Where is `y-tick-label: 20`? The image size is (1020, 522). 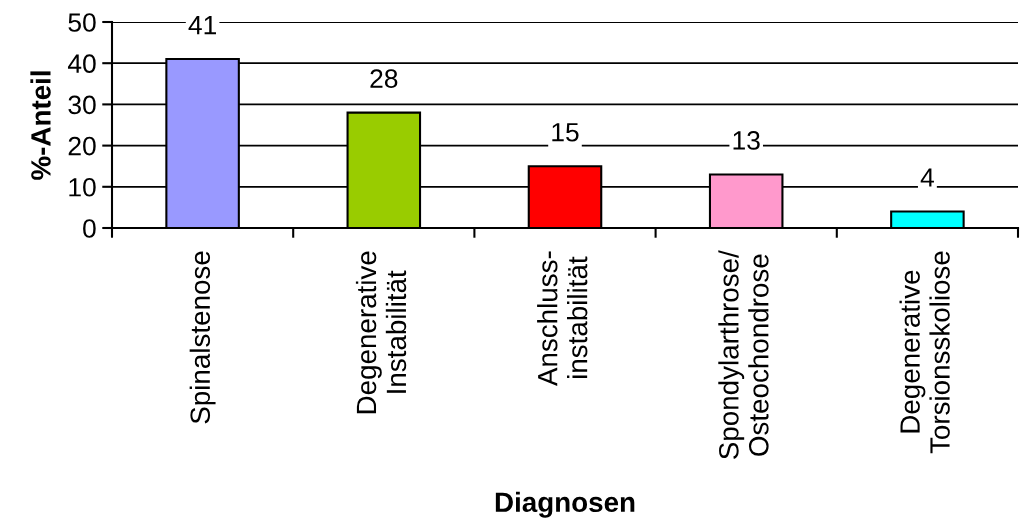
y-tick-label: 20 is located at coordinates (82, 146).